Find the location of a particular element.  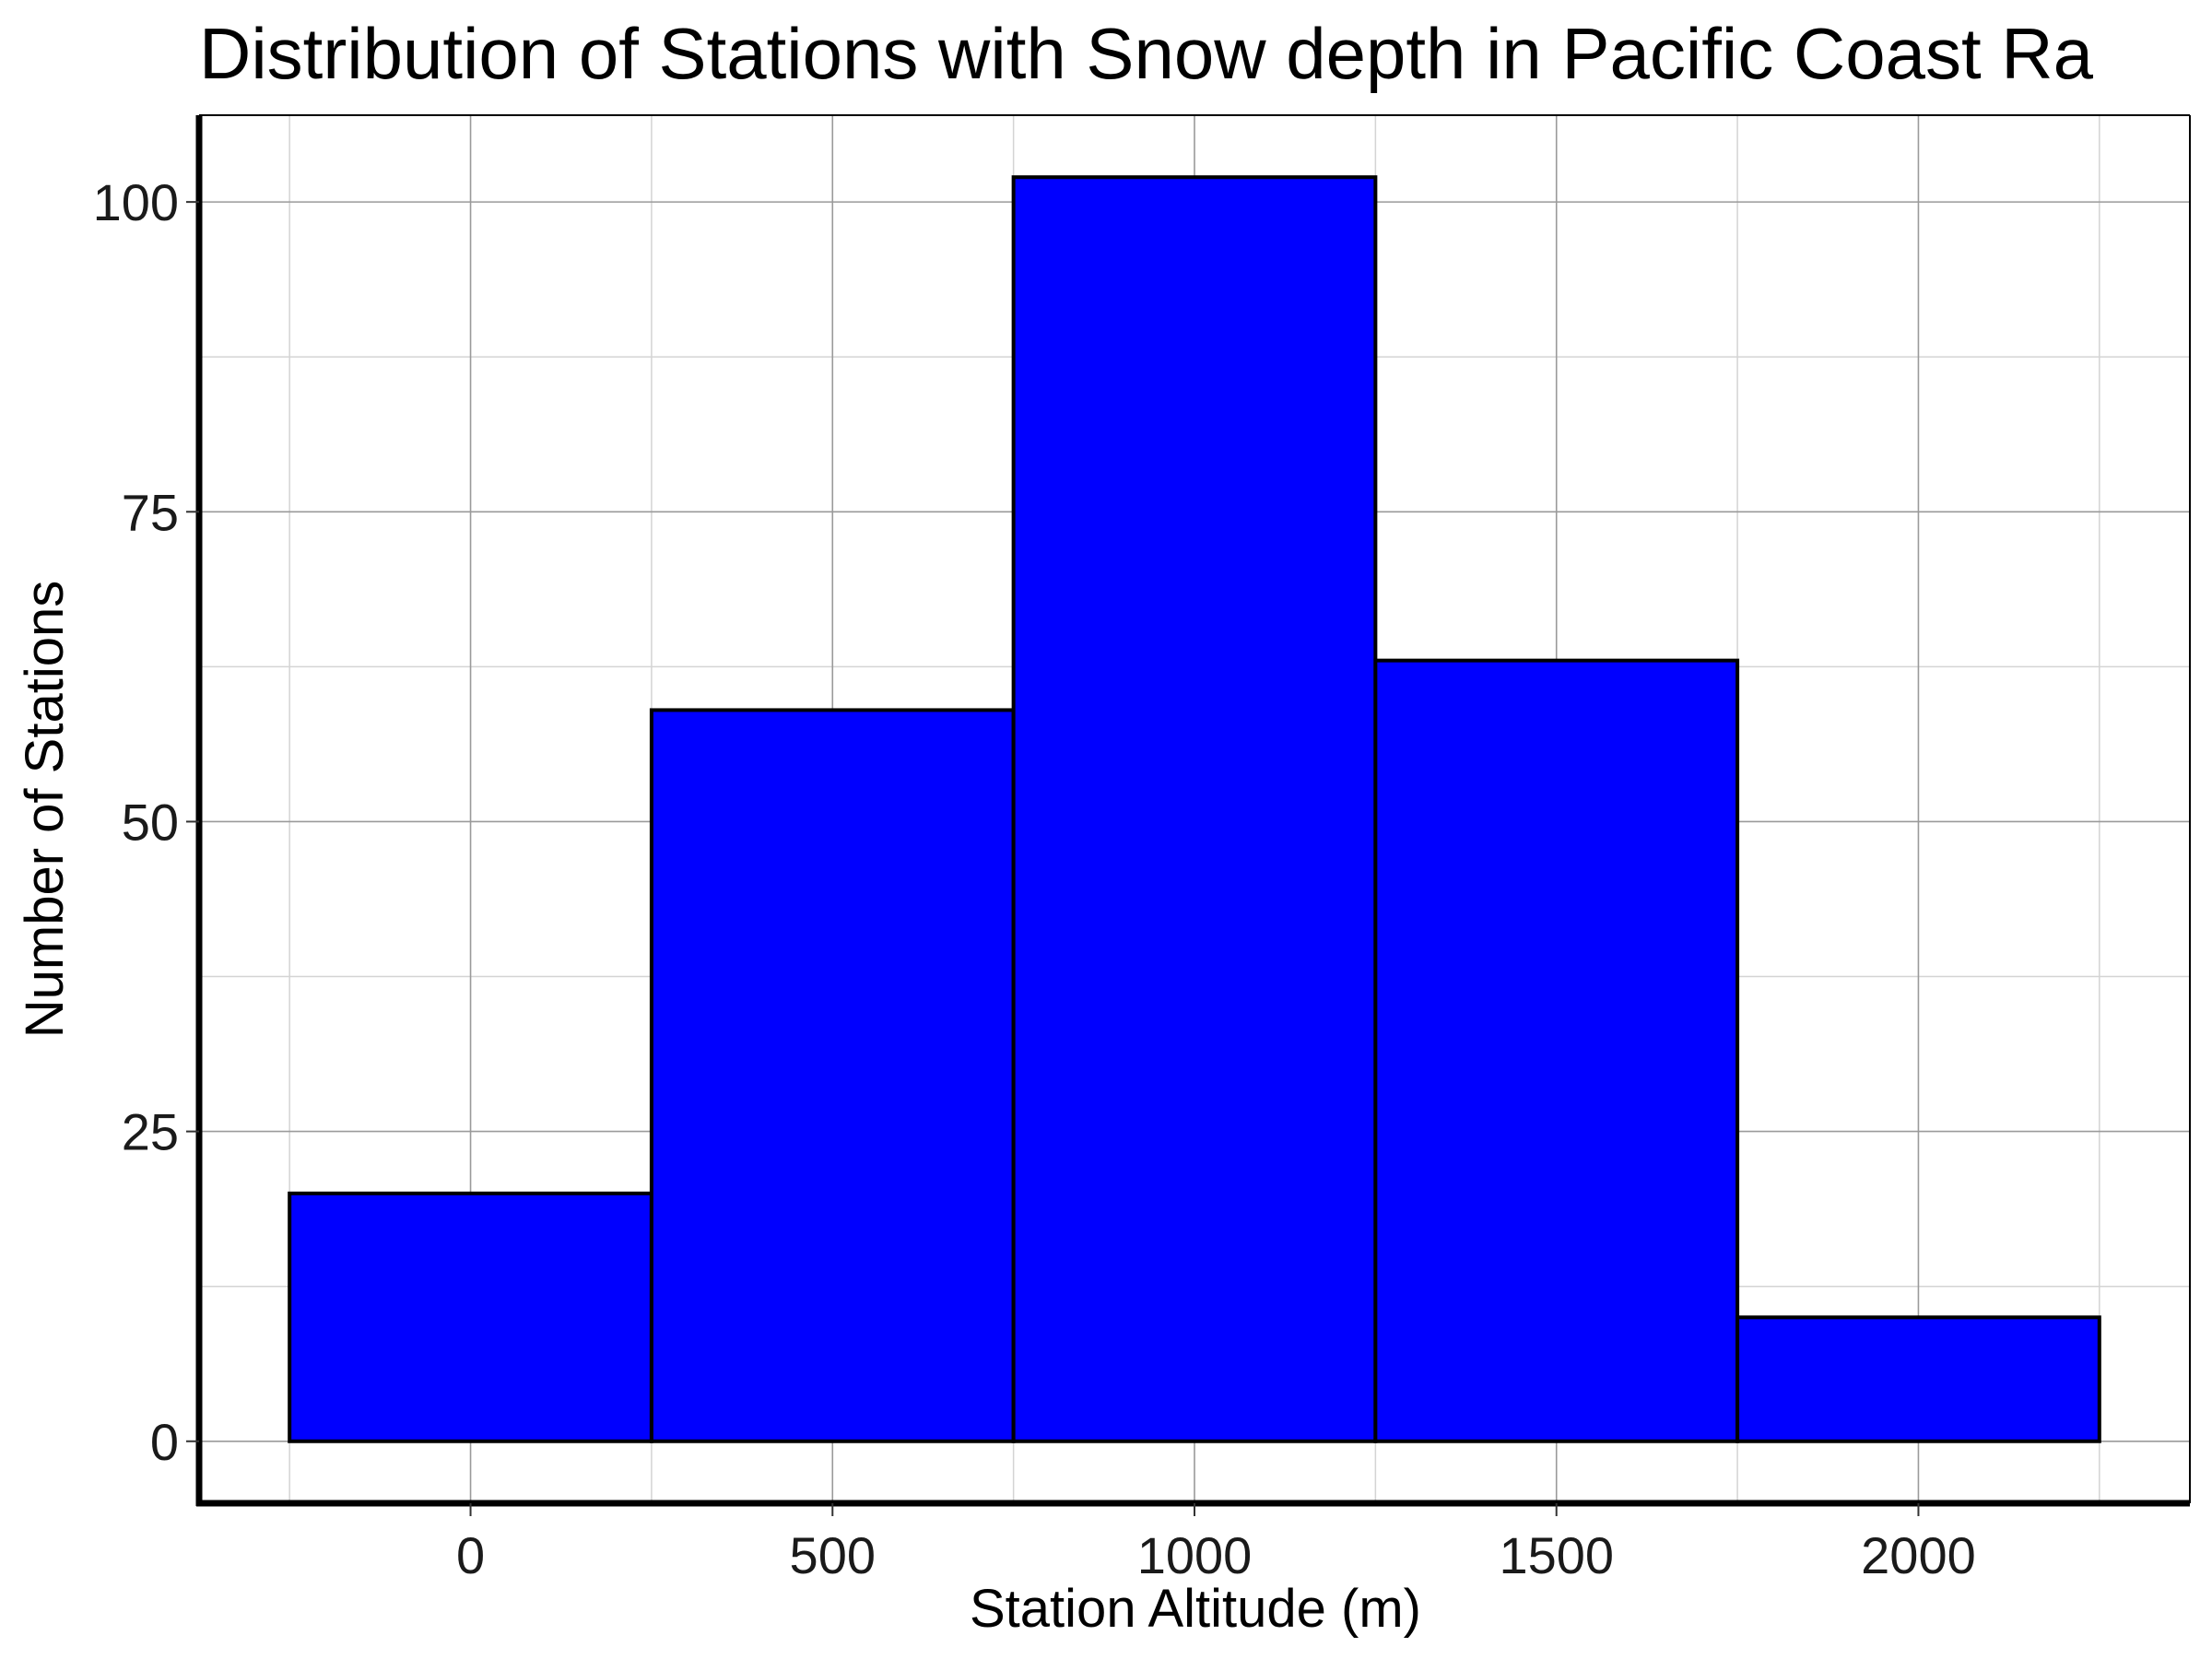

x-tick-label: 1000 is located at coordinates (1195, 1555).